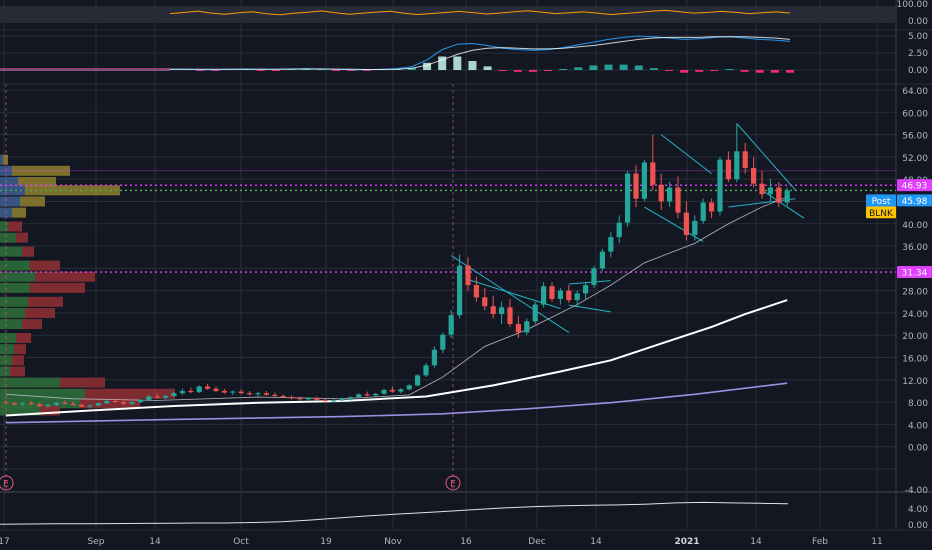 This screenshot has width=932, height=550. I want to click on time-tick-label: 2021, so click(686, 542).